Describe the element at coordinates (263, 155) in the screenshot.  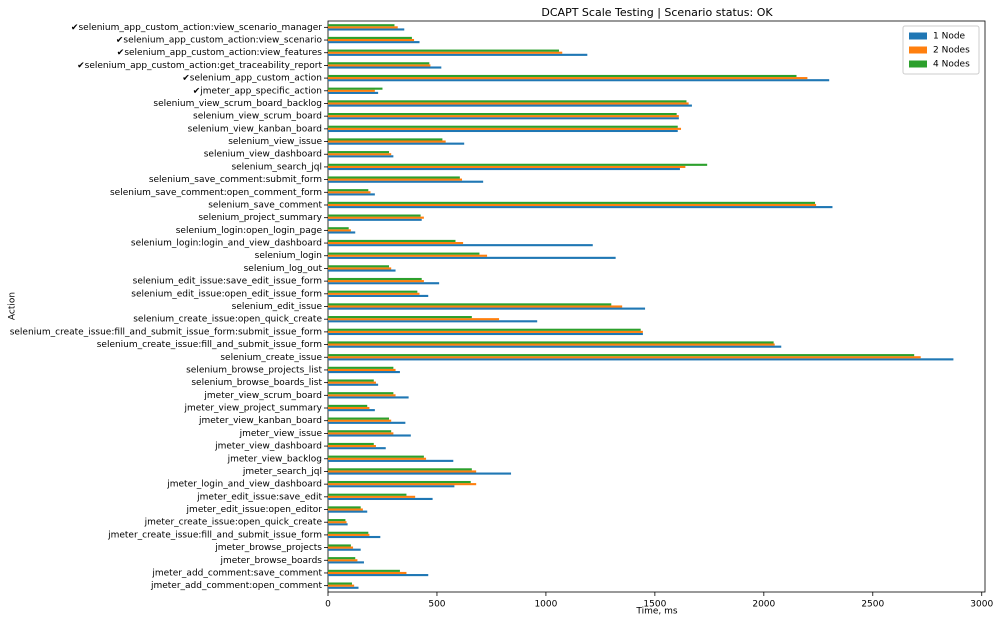
I see `y-tick-label: selenium_view_dashboard` at that location.